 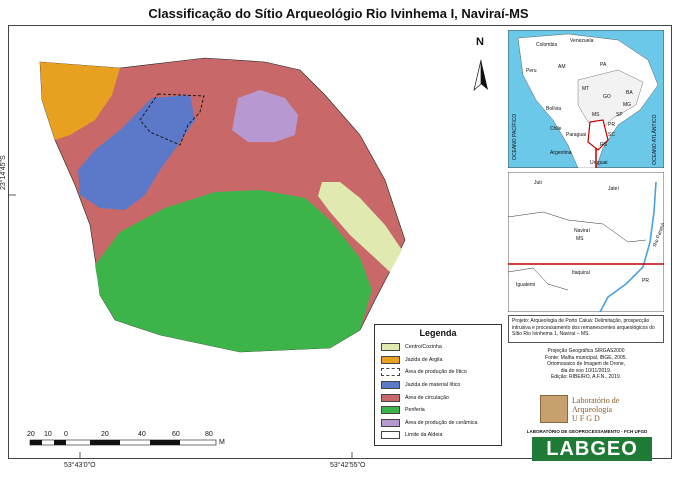 I want to click on periferia, so click(x=233, y=271).